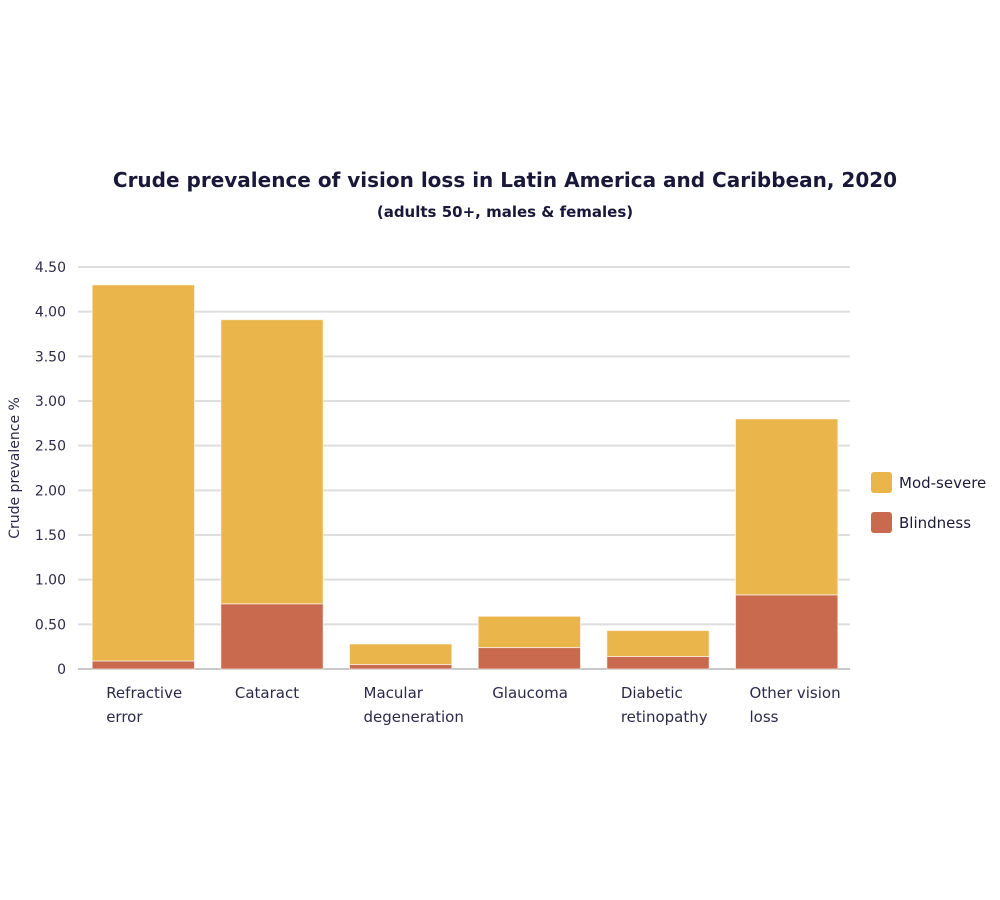 This screenshot has width=1000, height=900. I want to click on legend: Mod-severe Blindness, so click(928, 502).